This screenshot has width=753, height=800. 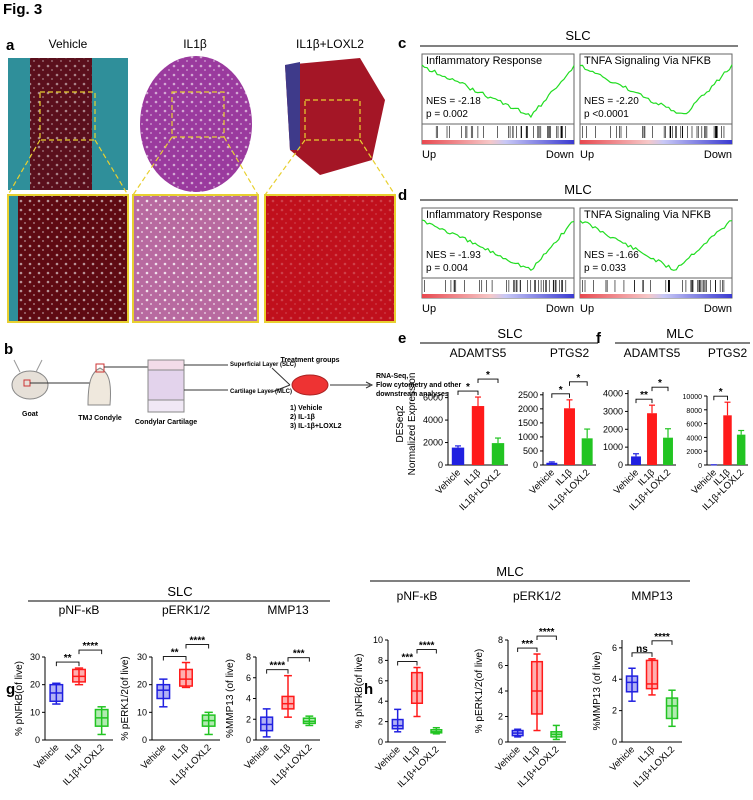 I want to click on x-tick-label: IL1β+LOXL2, so click(x=84, y=765).